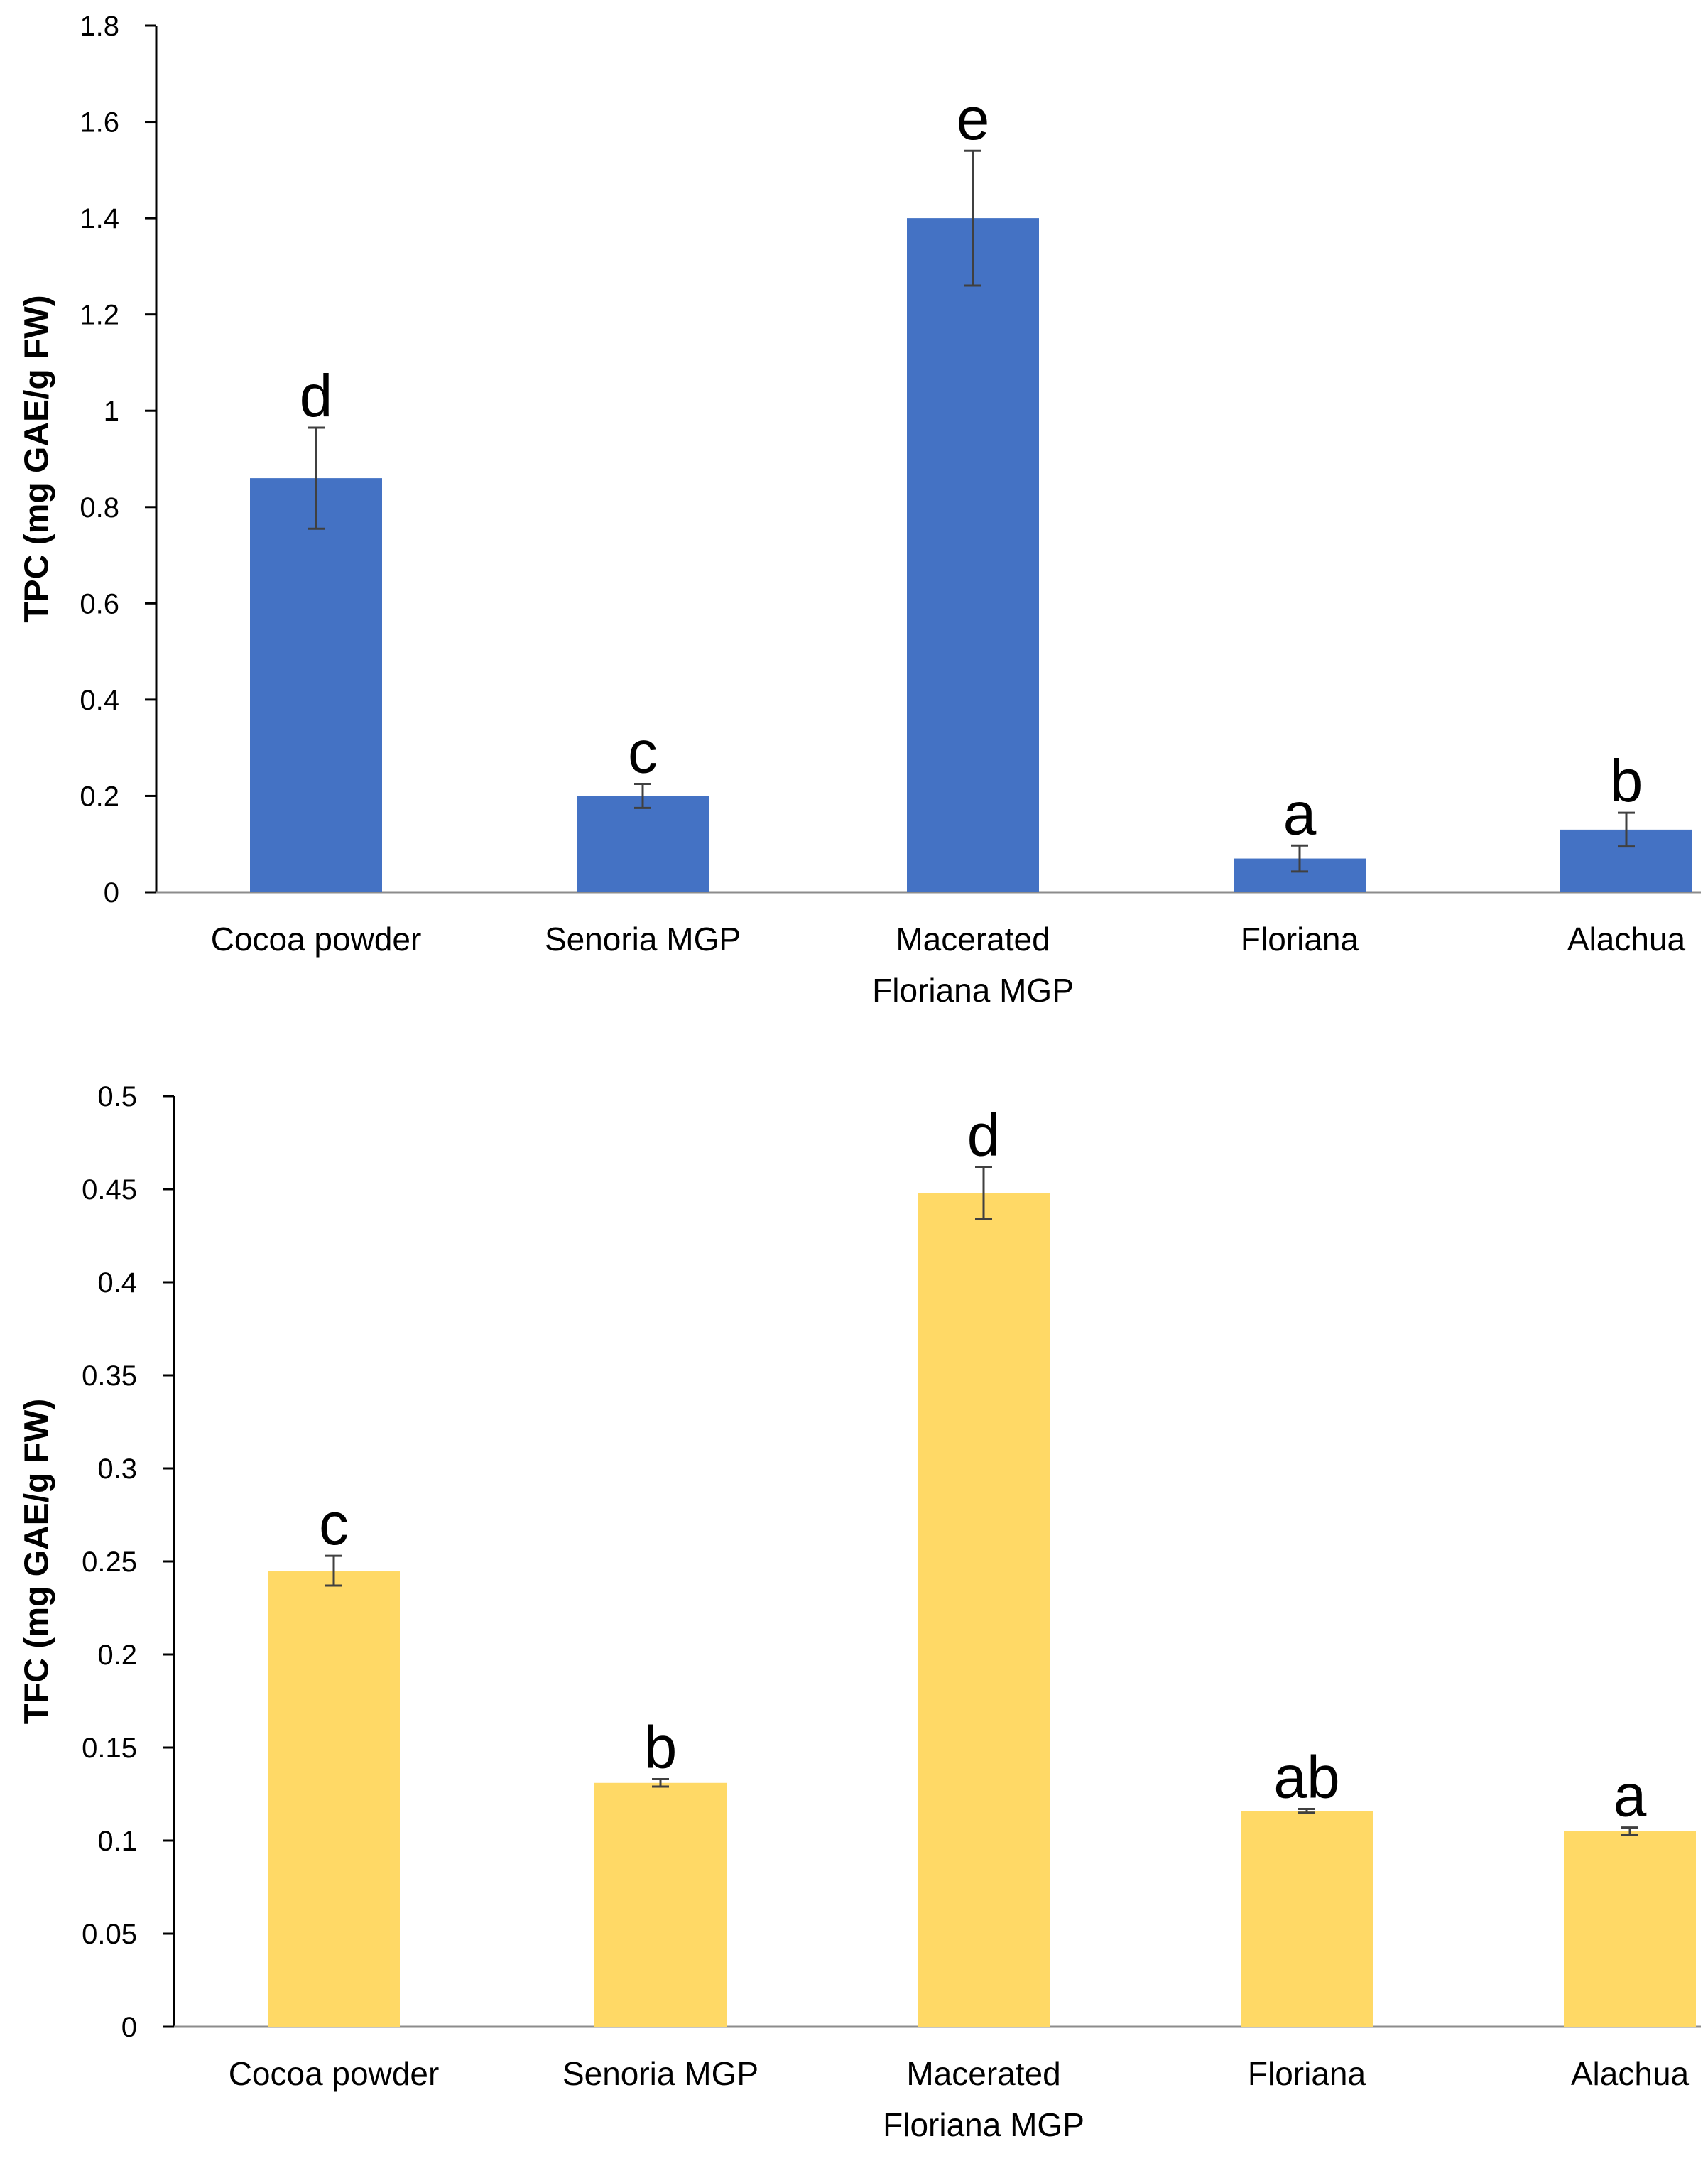 The height and width of the screenshot is (2161, 1708). What do you see at coordinates (643, 752) in the screenshot?
I see `tpc-significance-letter: c` at bounding box center [643, 752].